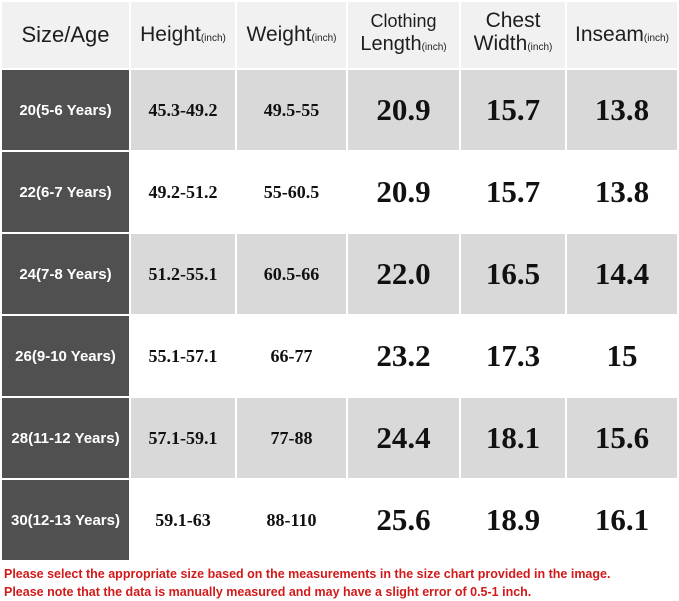 The height and width of the screenshot is (601, 679). I want to click on weight-cell: 49.5-55, so click(291, 110).